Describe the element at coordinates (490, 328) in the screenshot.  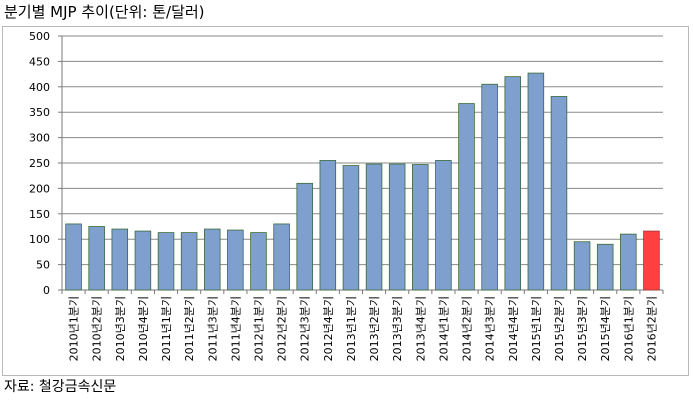
I see `x-tick-label: 2014년3분기` at that location.